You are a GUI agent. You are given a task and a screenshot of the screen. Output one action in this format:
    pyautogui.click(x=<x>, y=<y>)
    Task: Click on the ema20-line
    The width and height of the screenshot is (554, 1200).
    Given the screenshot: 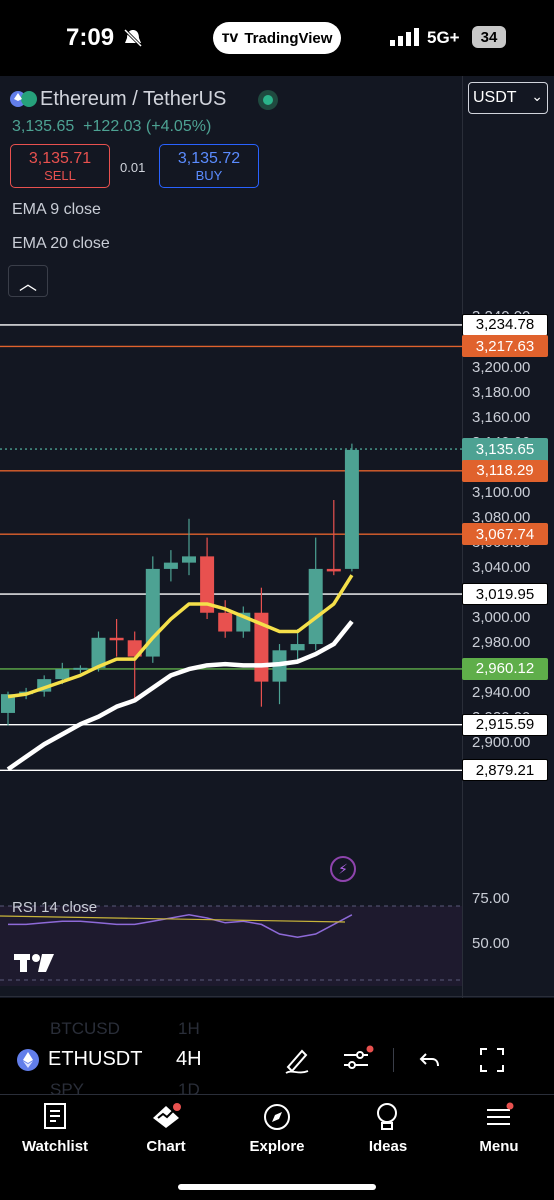 What is the action you would take?
    pyautogui.click(x=180, y=696)
    